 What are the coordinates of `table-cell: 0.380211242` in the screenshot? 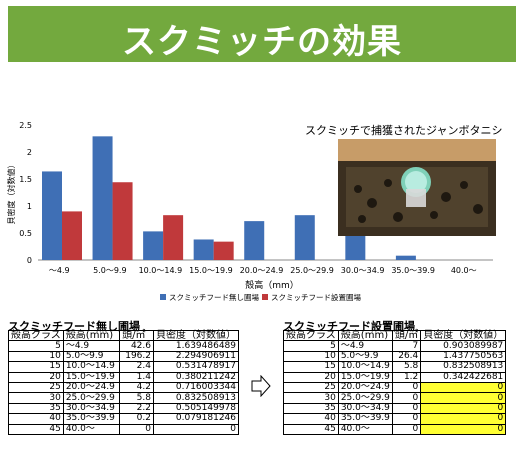 It's located at (196, 377).